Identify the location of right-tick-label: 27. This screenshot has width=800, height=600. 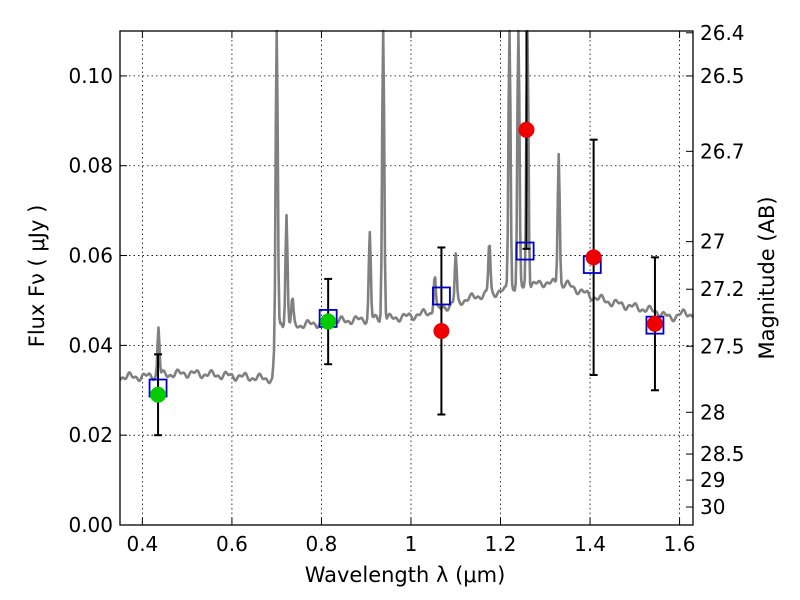
(712, 242).